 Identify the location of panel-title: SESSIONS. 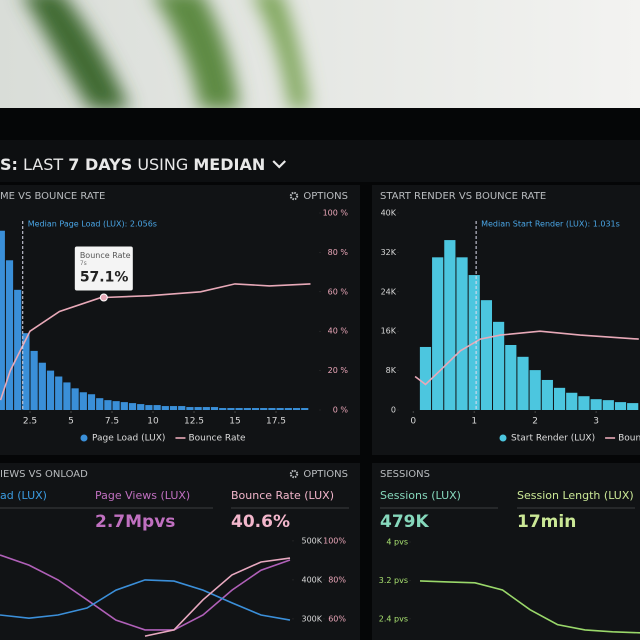
(405, 474).